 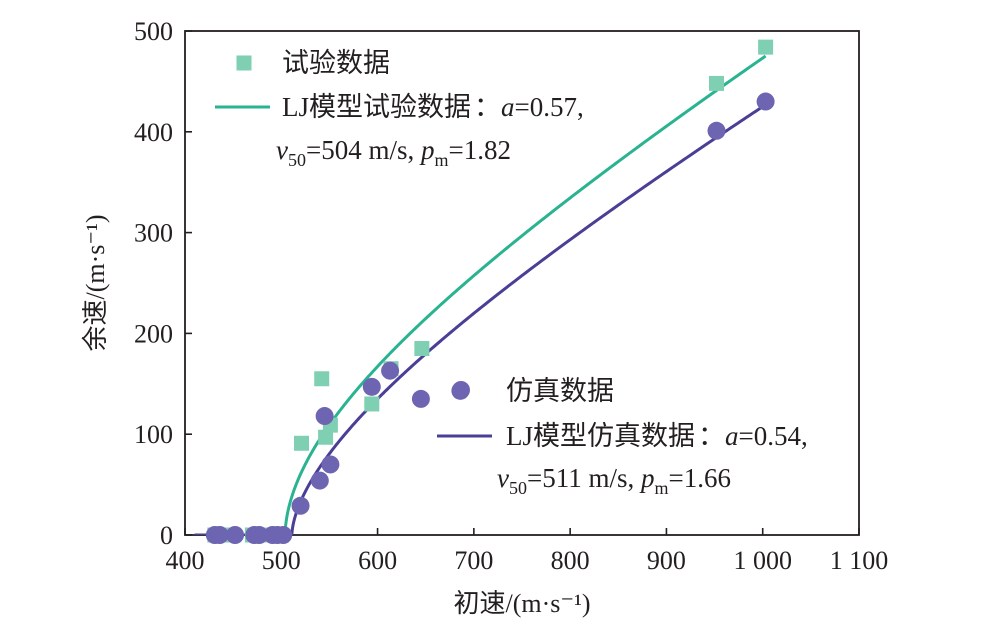 I want to click on legend-circle-marker, so click(x=461, y=390).